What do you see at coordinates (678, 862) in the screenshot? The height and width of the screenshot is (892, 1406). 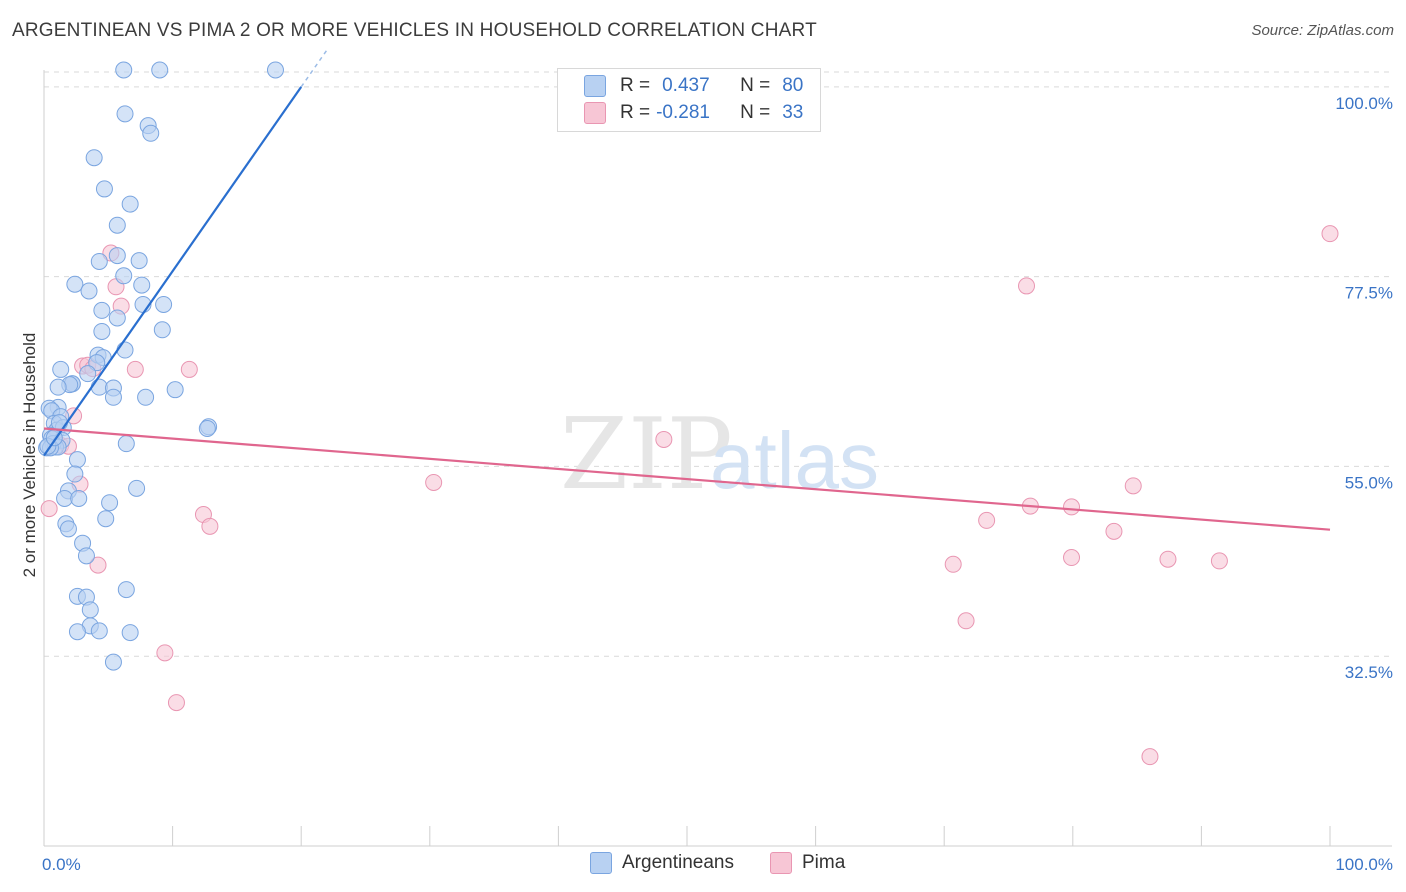 I see `legend-label-argentineans: Argentineans` at bounding box center [678, 862].